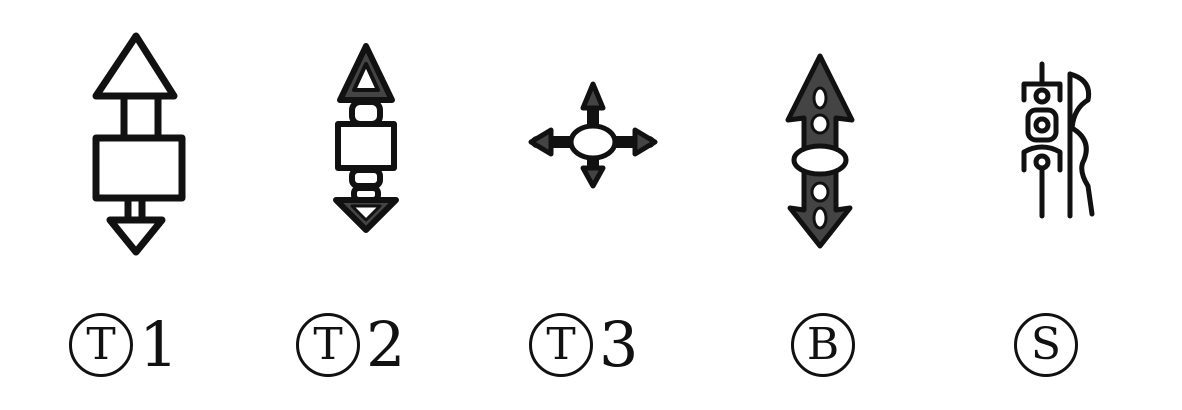 This screenshot has width=1182, height=410. I want to click on circled-letter: B, so click(823, 345).